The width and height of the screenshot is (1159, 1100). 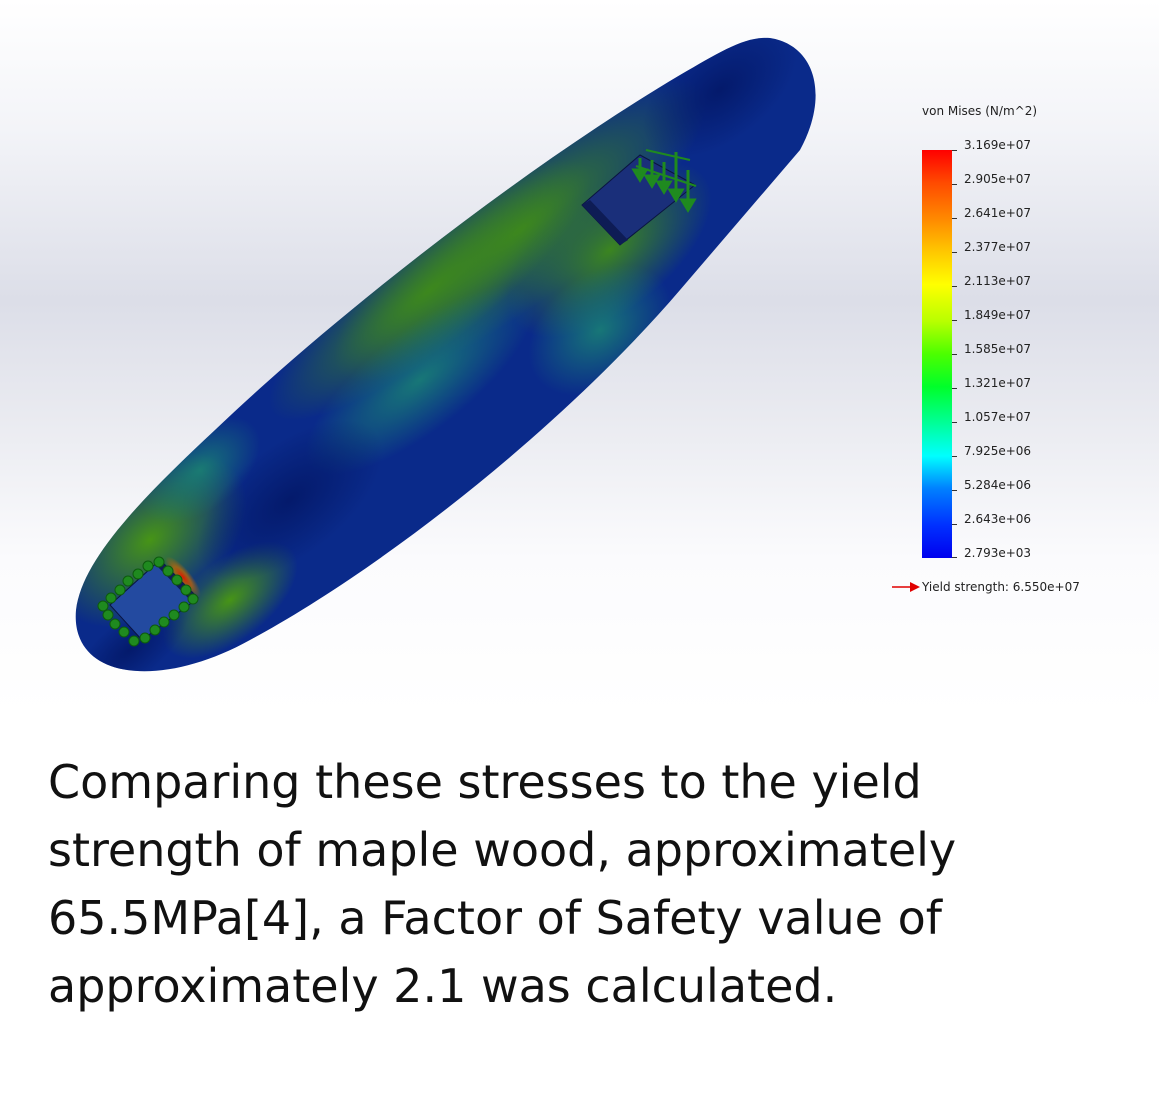 What do you see at coordinates (998, 349) in the screenshot?
I see `legend-tick-label: 1.585e+07` at bounding box center [998, 349].